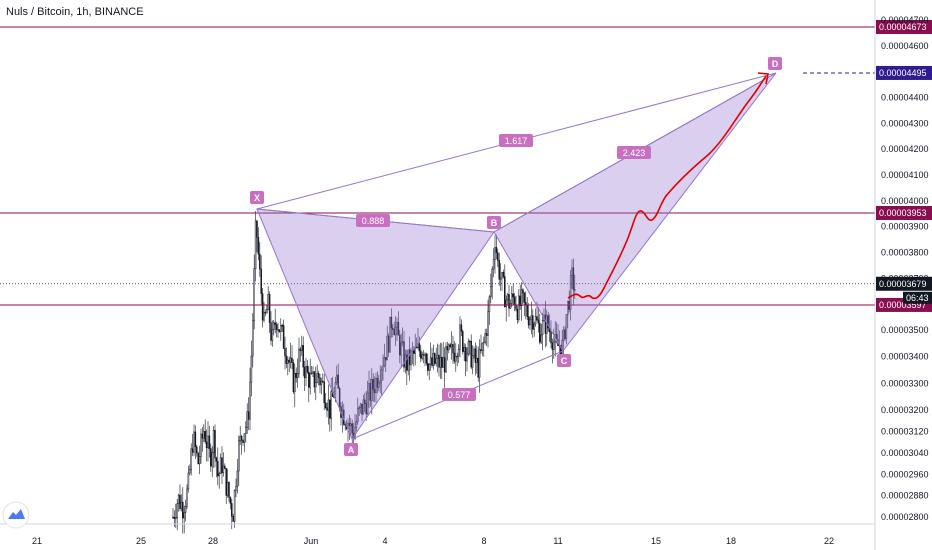  Describe the element at coordinates (905, 278) in the screenshot. I see `price-tick-label: 0.00003700` at that location.